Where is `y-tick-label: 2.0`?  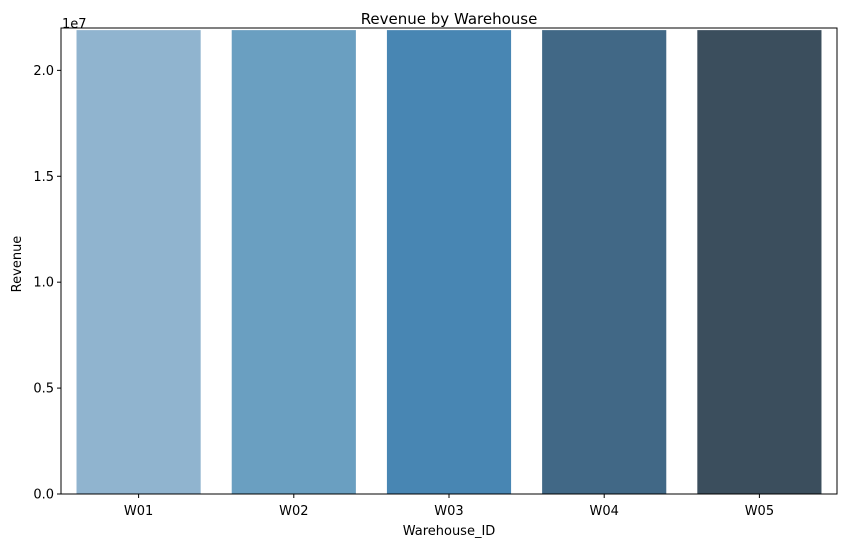 y-tick-label: 2.0 is located at coordinates (43, 71).